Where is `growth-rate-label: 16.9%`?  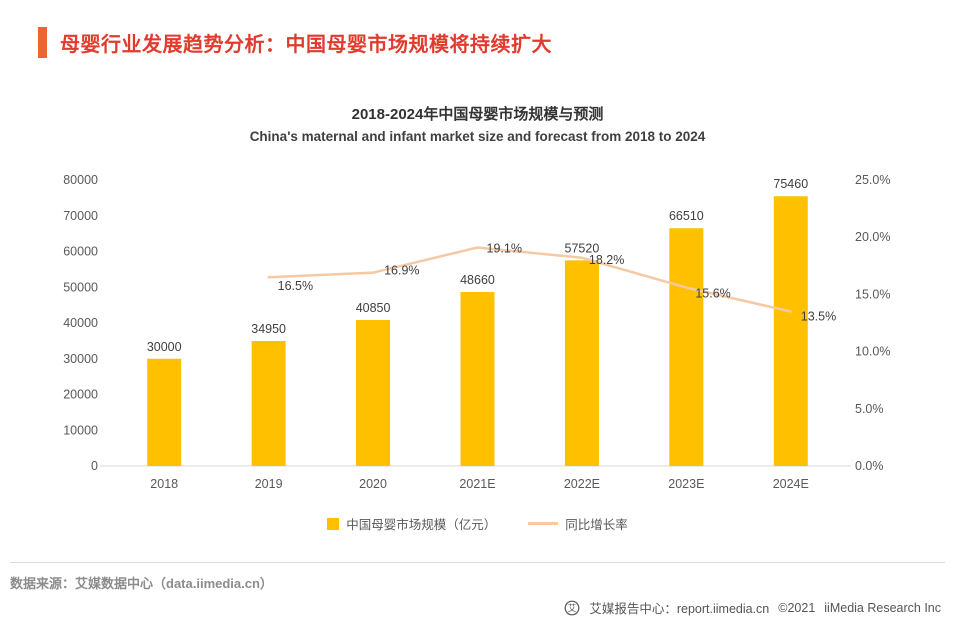
growth-rate-label: 16.9% is located at coordinates (401, 271).